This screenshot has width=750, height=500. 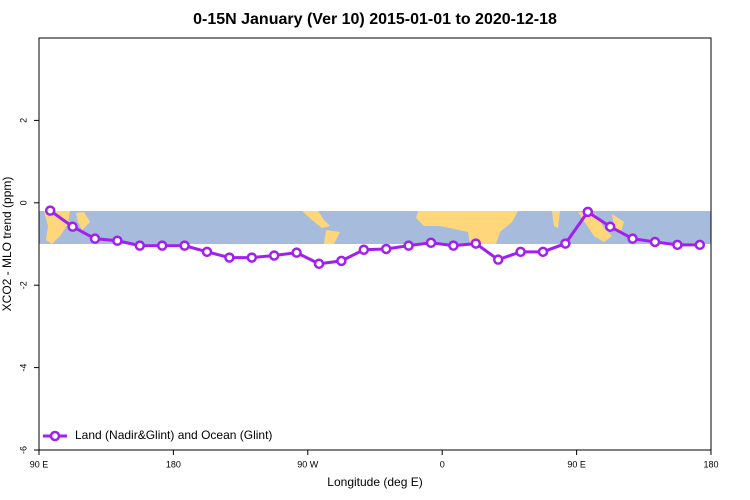 What do you see at coordinates (23, 202) in the screenshot?
I see `y-tick-label: 0` at bounding box center [23, 202].